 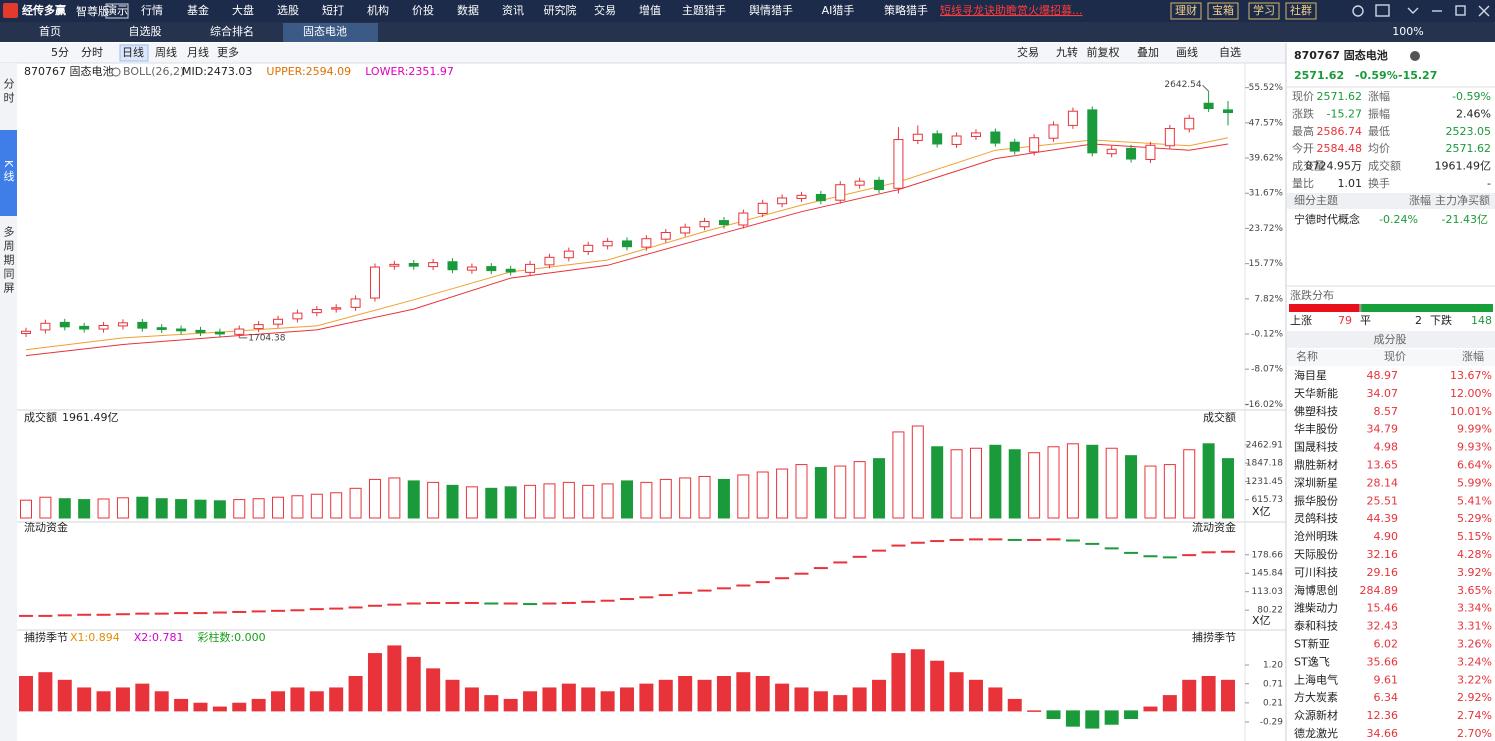 I want to click on stock-name: 众源新材, so click(x=1316, y=715).